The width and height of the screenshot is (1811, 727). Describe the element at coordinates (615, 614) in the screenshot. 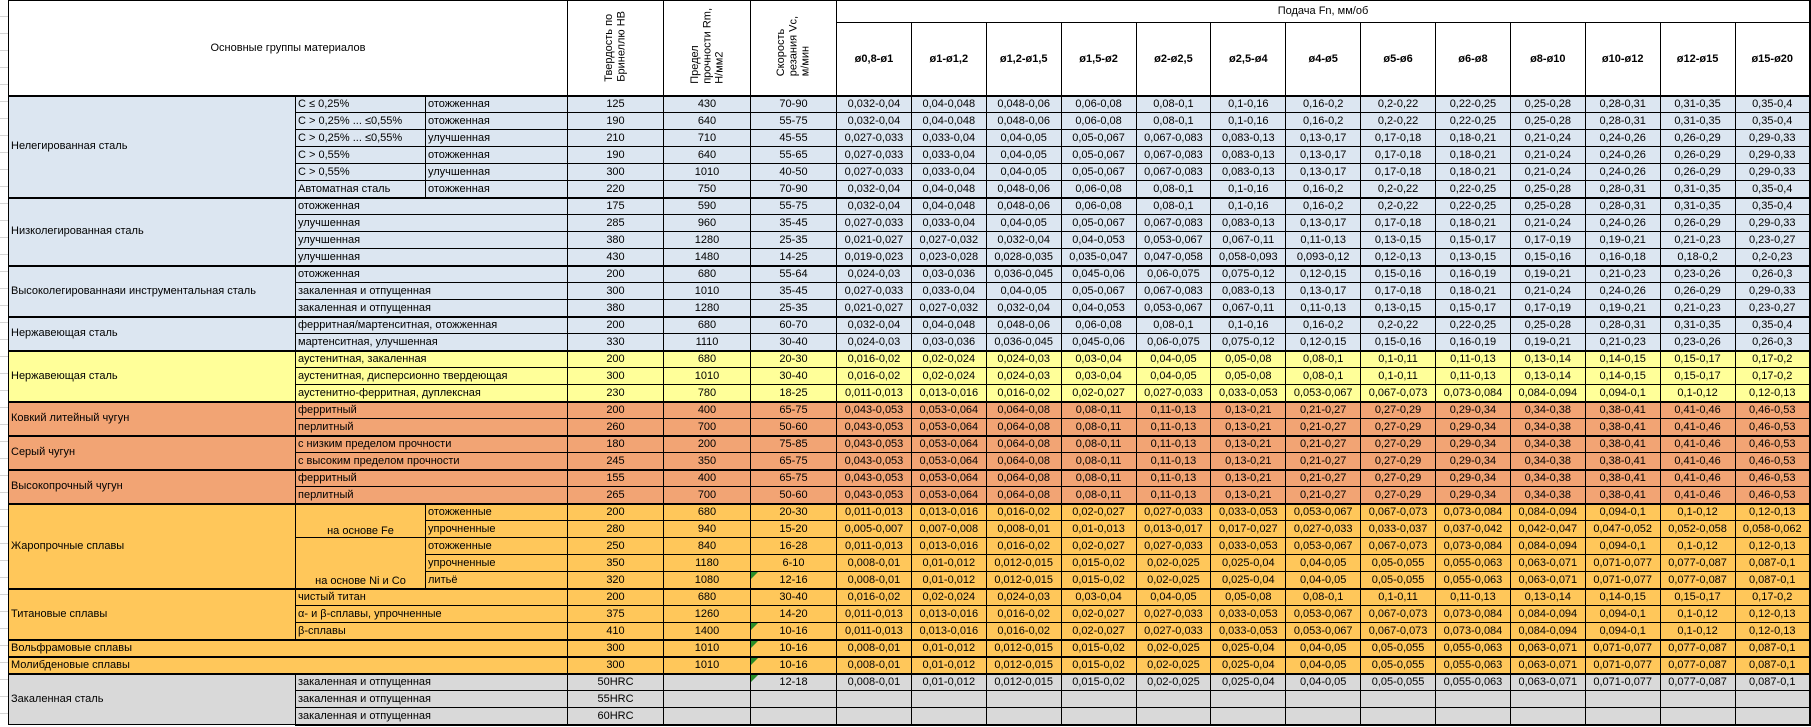

I see `cell-hardness-hb: 375` at that location.